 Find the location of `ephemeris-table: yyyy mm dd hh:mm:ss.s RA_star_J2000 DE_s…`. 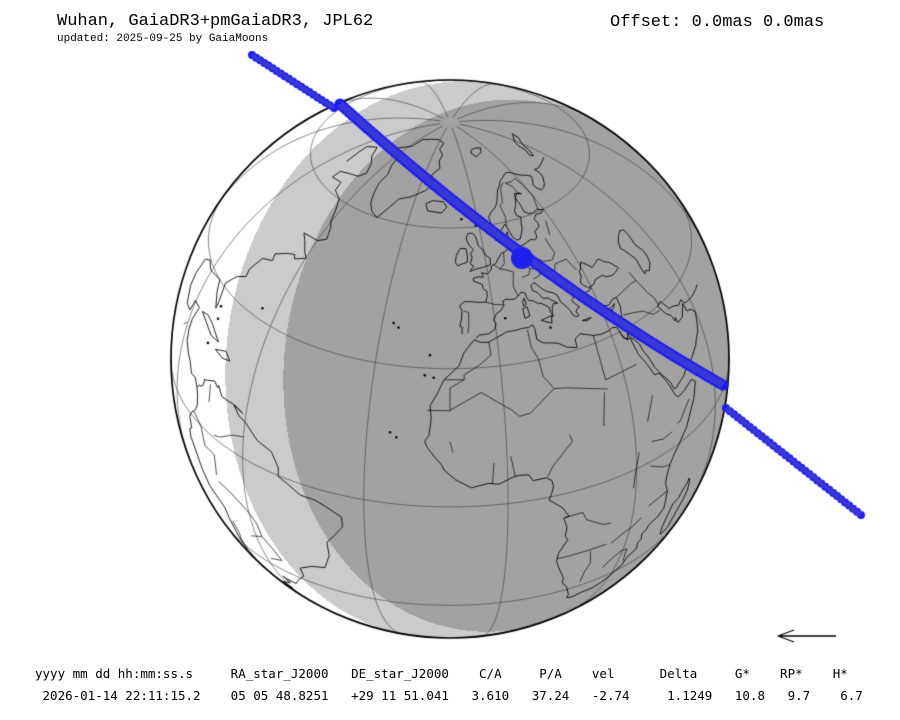

ephemeris-table: yyyy mm dd hh:mm:ss.s RA_star_J2000 DE_s… is located at coordinates (449, 685).